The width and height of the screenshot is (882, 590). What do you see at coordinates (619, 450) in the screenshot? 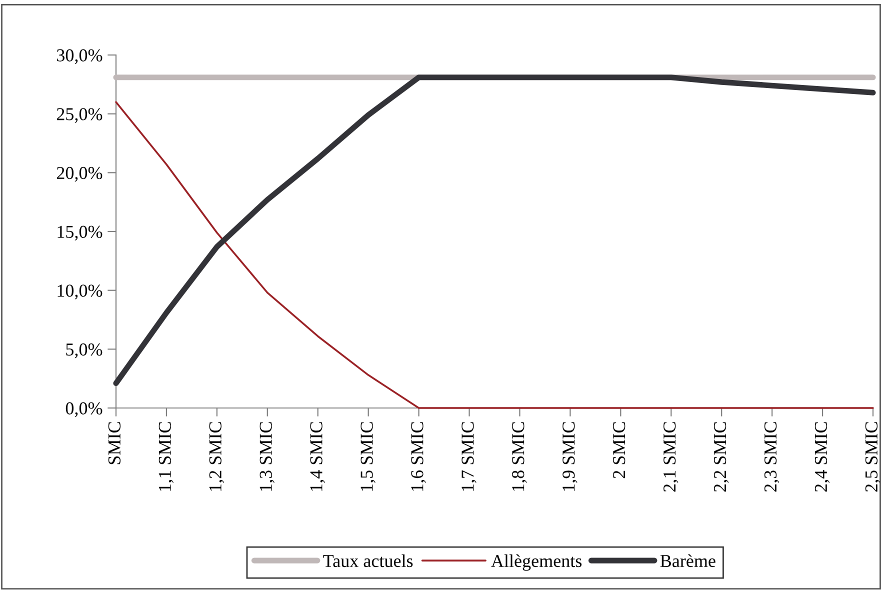
I see `x-tick-label: 2 SMIC` at bounding box center [619, 450].